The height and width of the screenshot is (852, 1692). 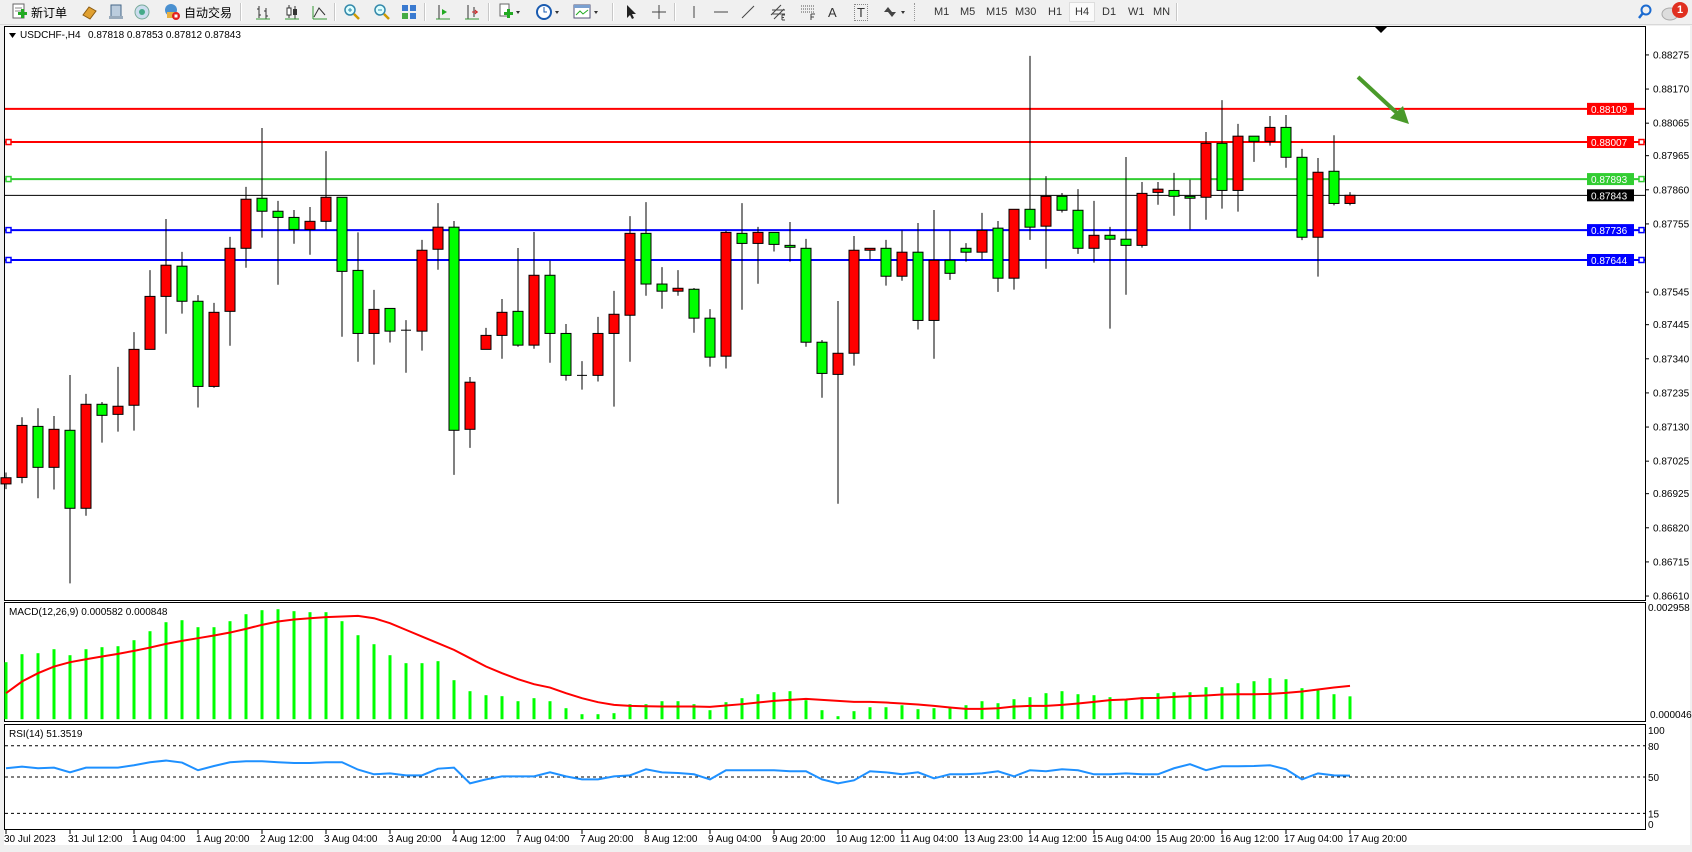 I want to click on zoom-out-button, so click(x=382, y=12).